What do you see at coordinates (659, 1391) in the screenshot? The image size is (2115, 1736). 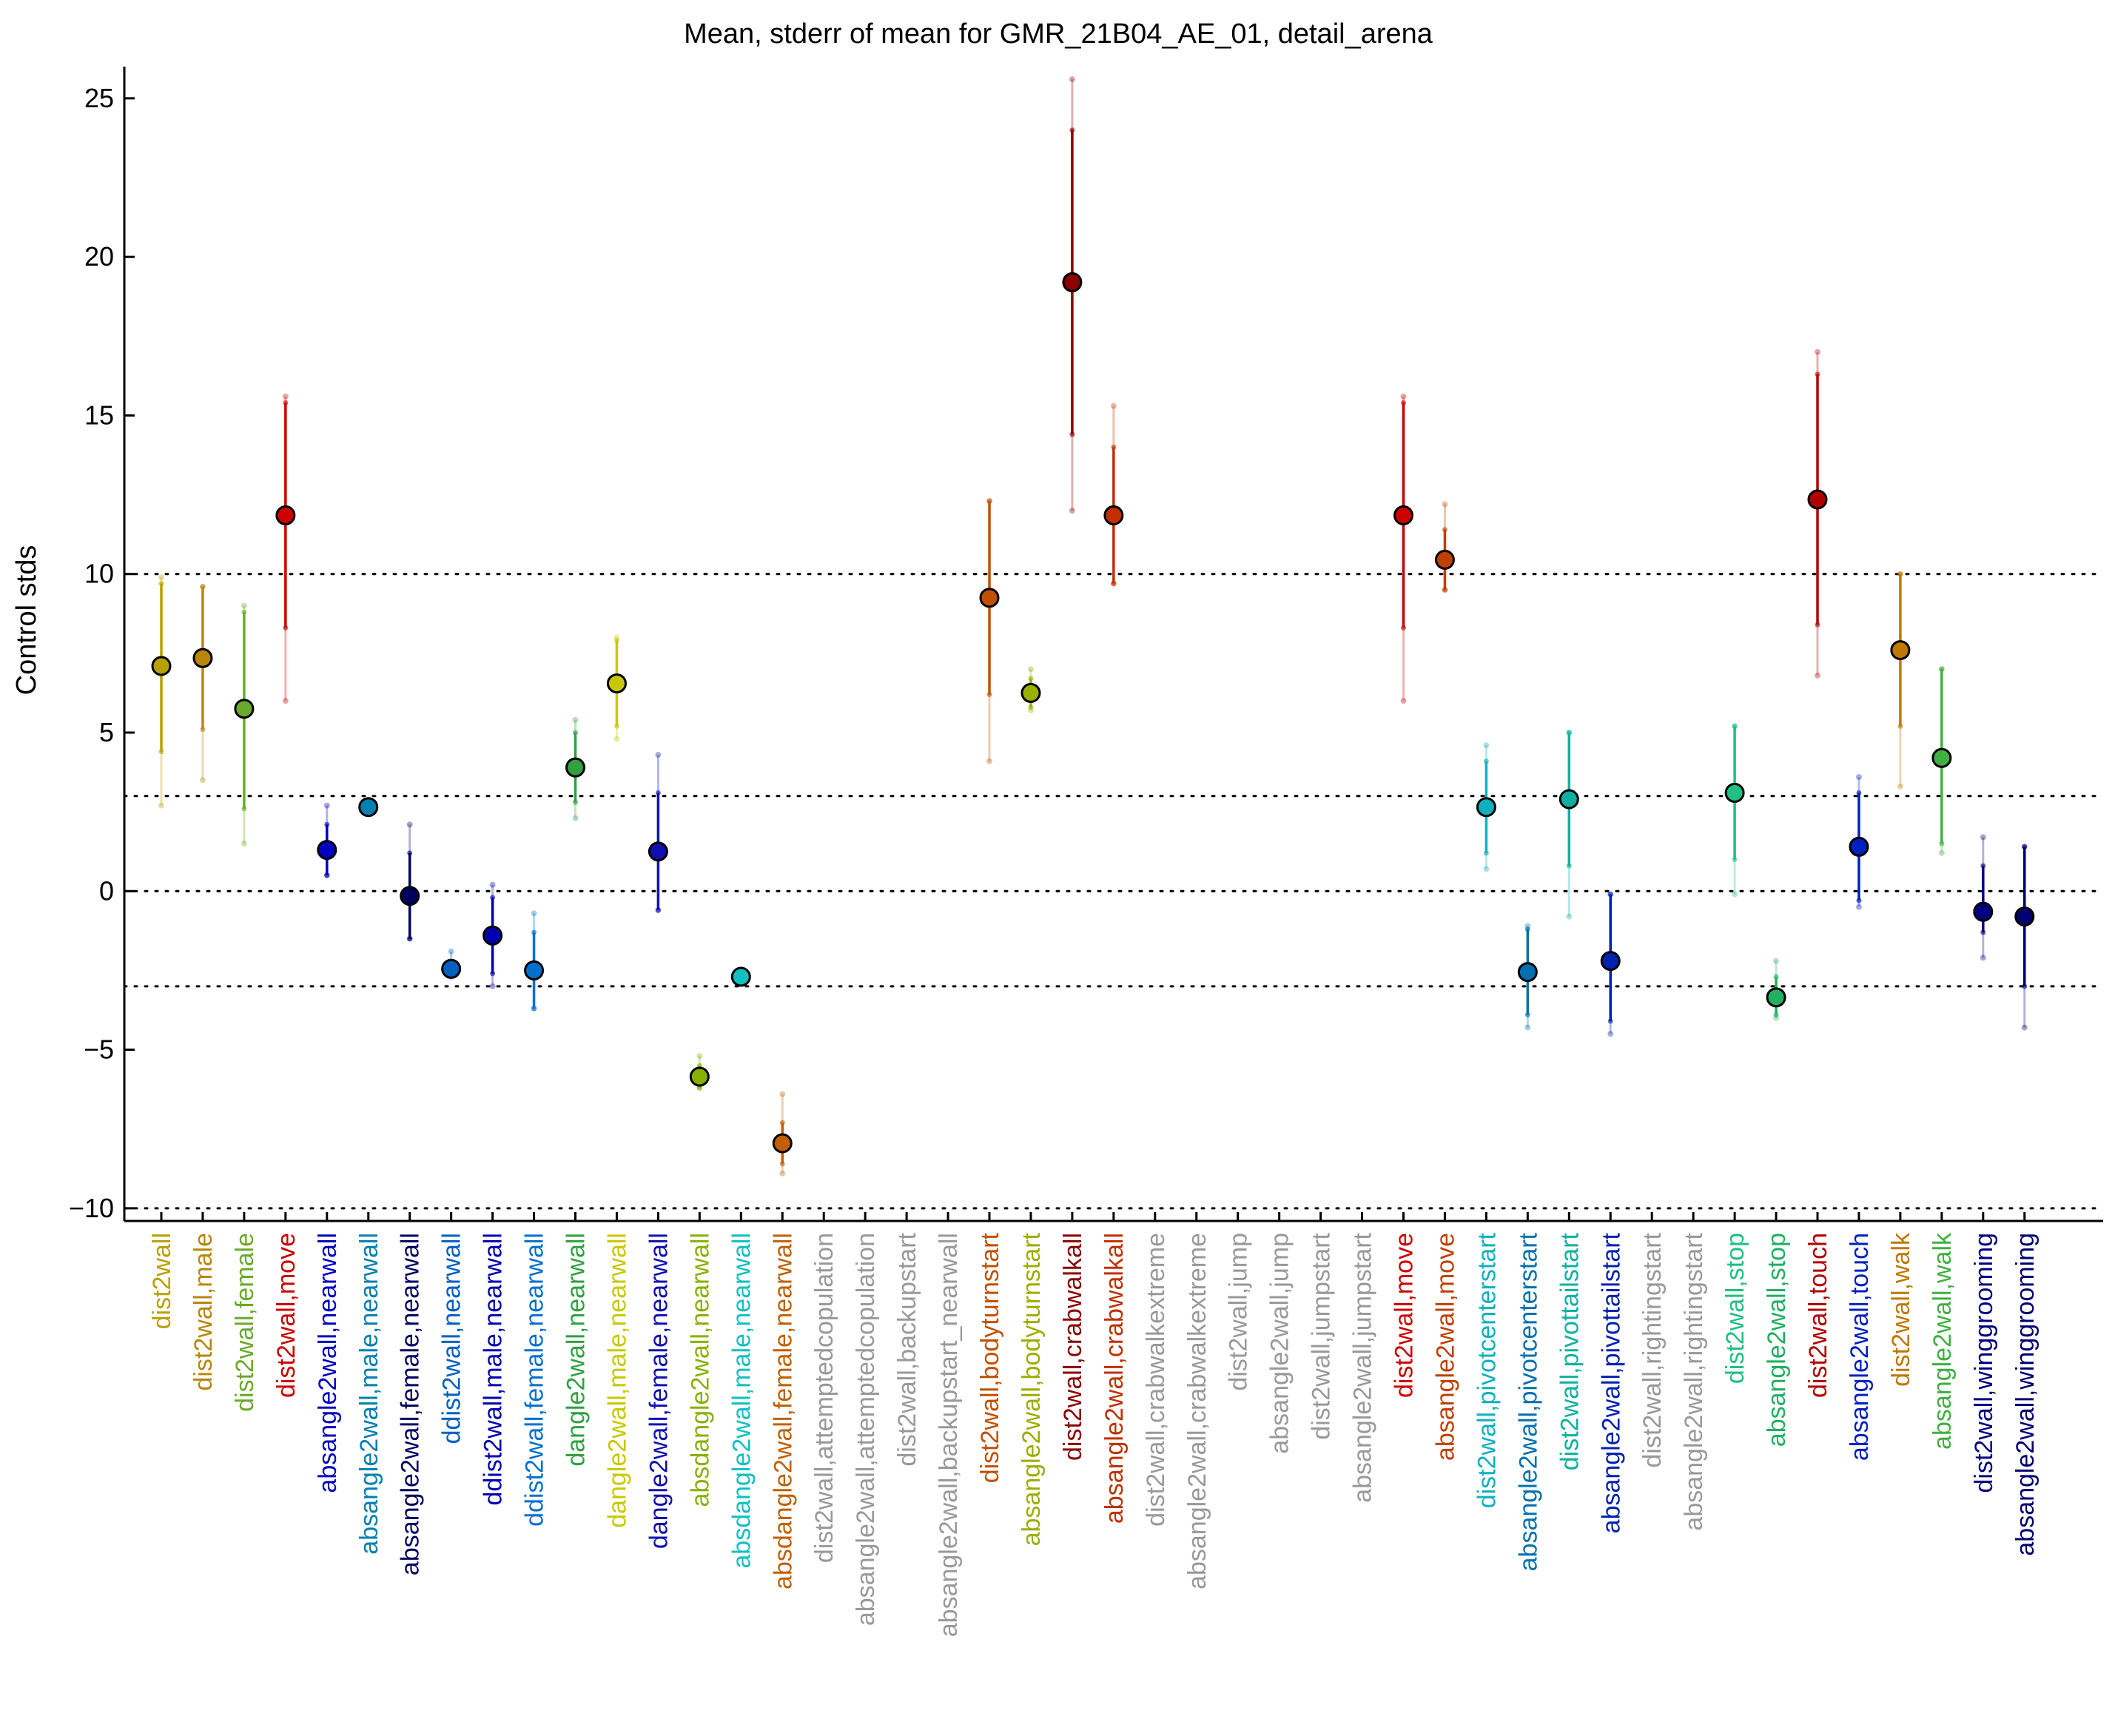 I see `x-tick-label: dangle2wall,female,nearwall` at bounding box center [659, 1391].